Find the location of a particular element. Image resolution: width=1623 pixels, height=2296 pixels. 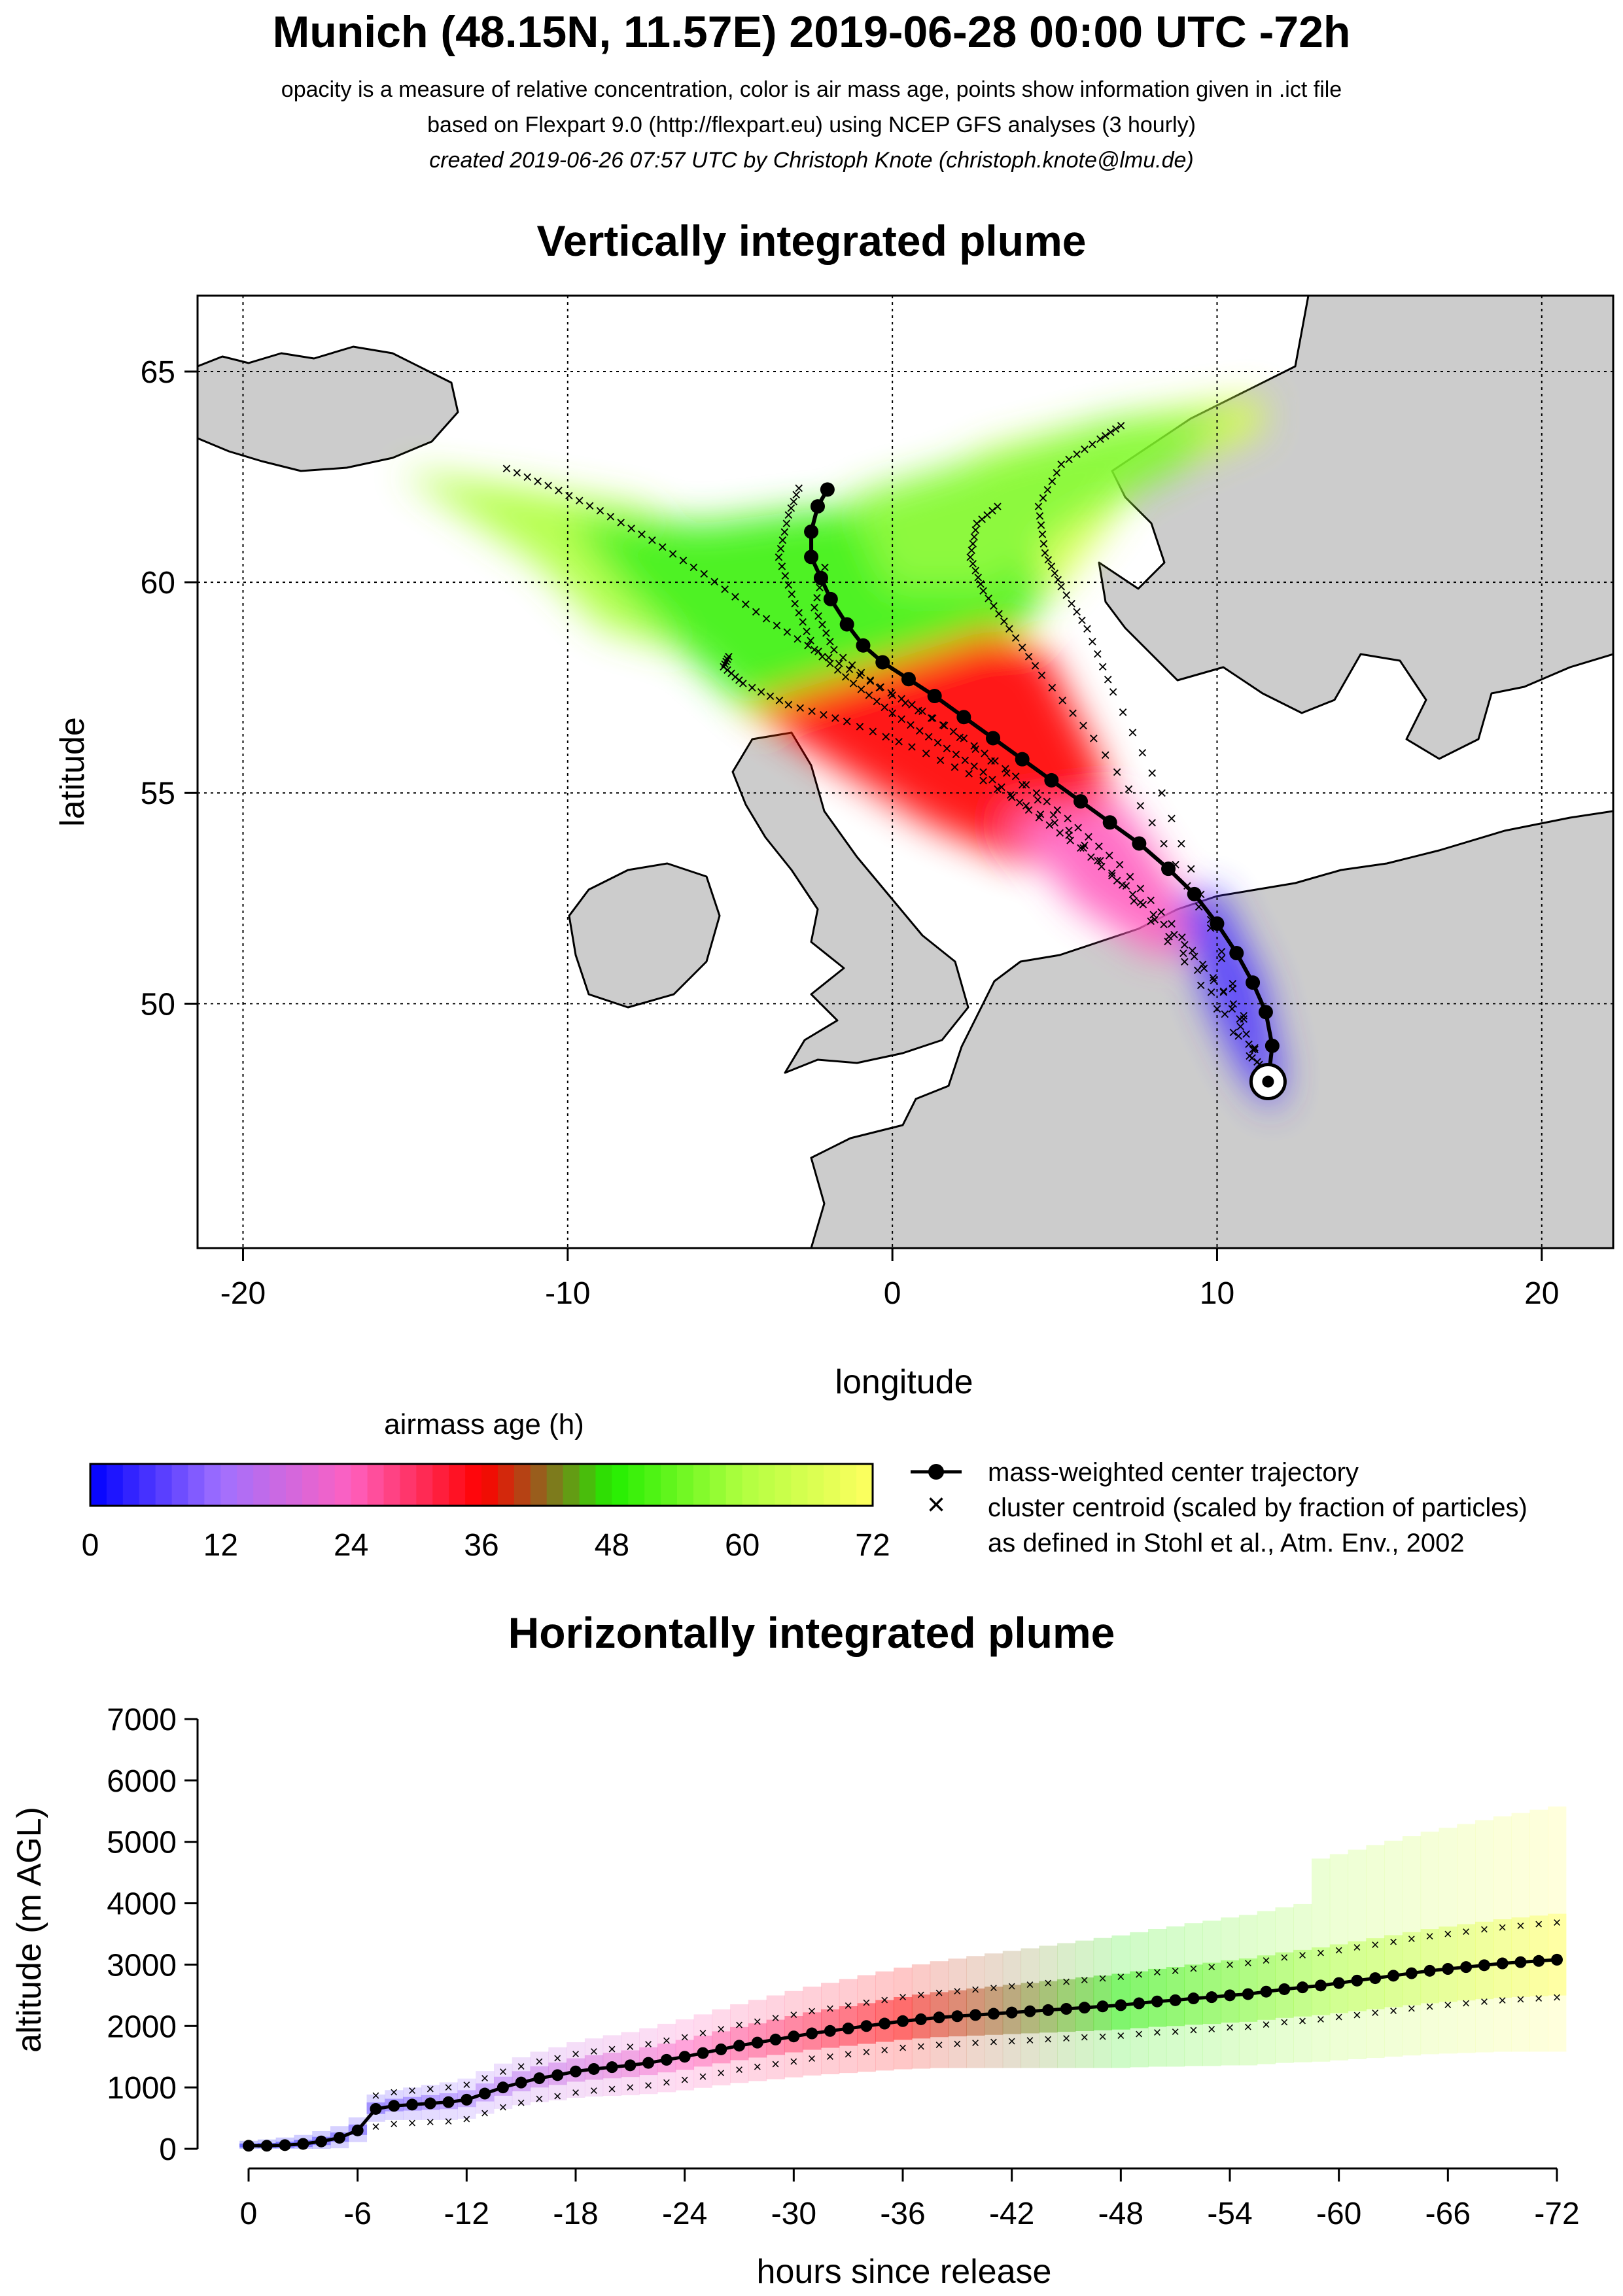

map-y-tick-label: 65 is located at coordinates (158, 372).